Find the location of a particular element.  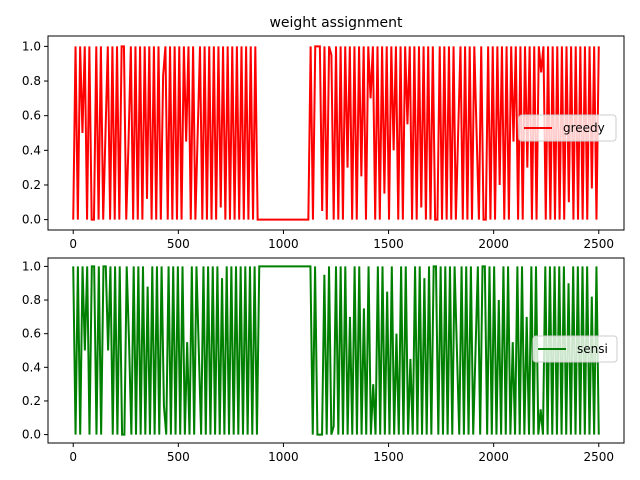

legend-sensi: sensi is located at coordinates (575, 349).